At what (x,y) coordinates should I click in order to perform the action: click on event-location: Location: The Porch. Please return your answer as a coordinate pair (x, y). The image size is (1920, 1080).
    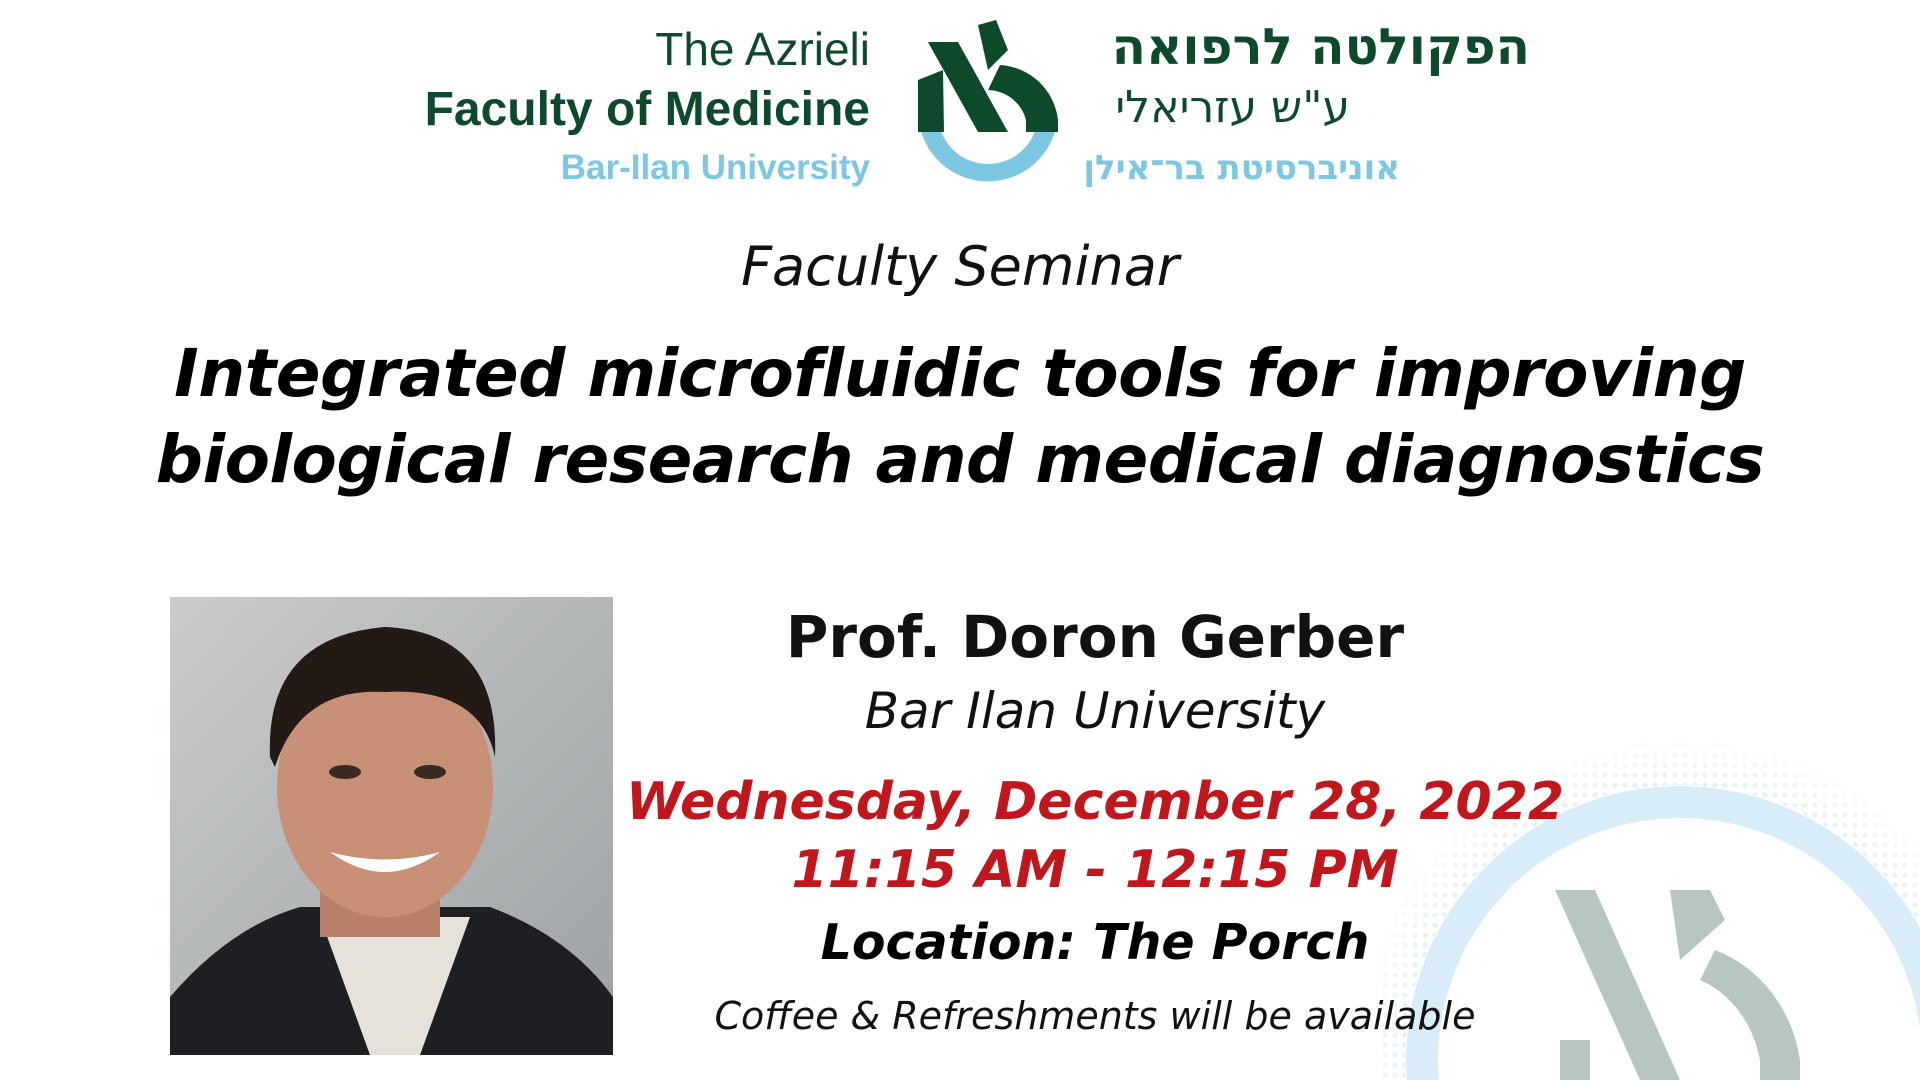
    Looking at the image, I should click on (1095, 942).